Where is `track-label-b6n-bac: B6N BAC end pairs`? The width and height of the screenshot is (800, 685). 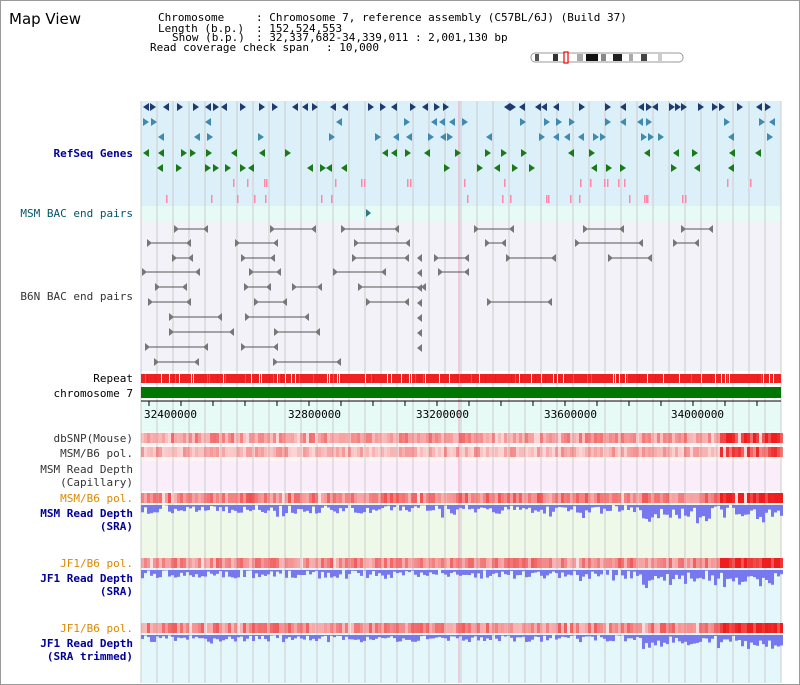 track-label-b6n-bac: B6N BAC end pairs is located at coordinates (76, 296).